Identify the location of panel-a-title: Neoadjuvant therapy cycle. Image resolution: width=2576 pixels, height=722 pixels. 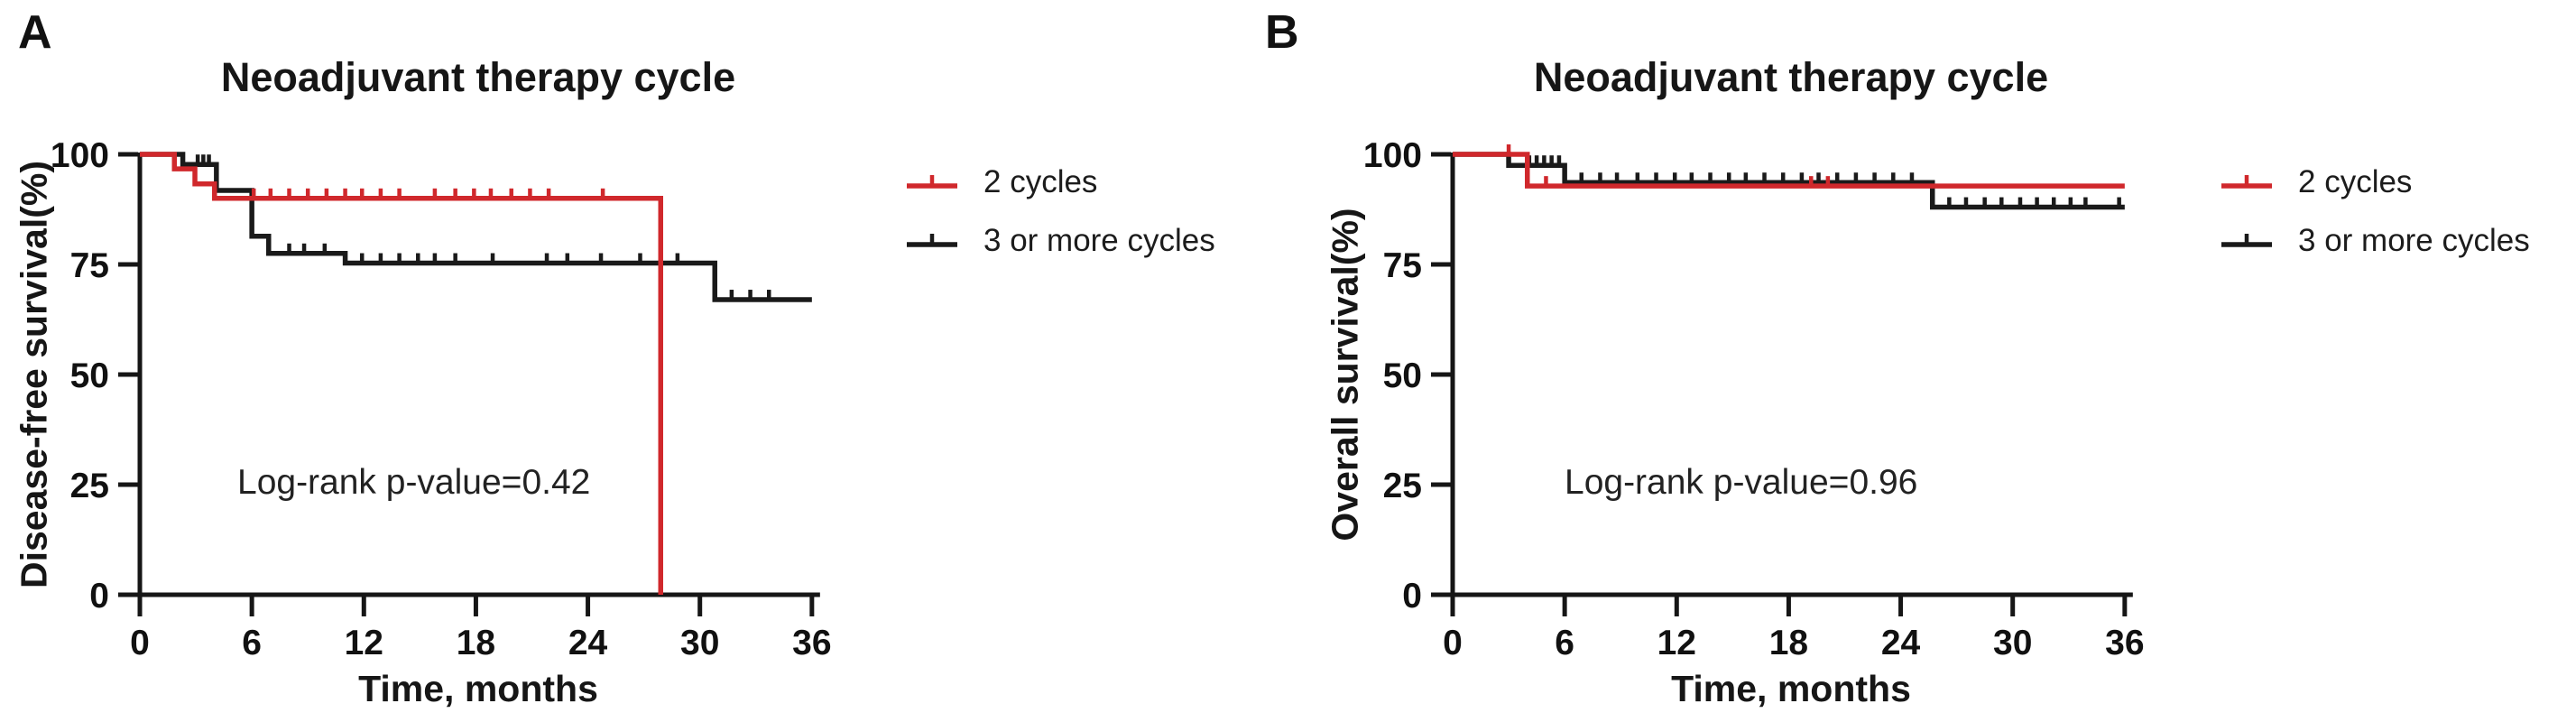
(478, 77).